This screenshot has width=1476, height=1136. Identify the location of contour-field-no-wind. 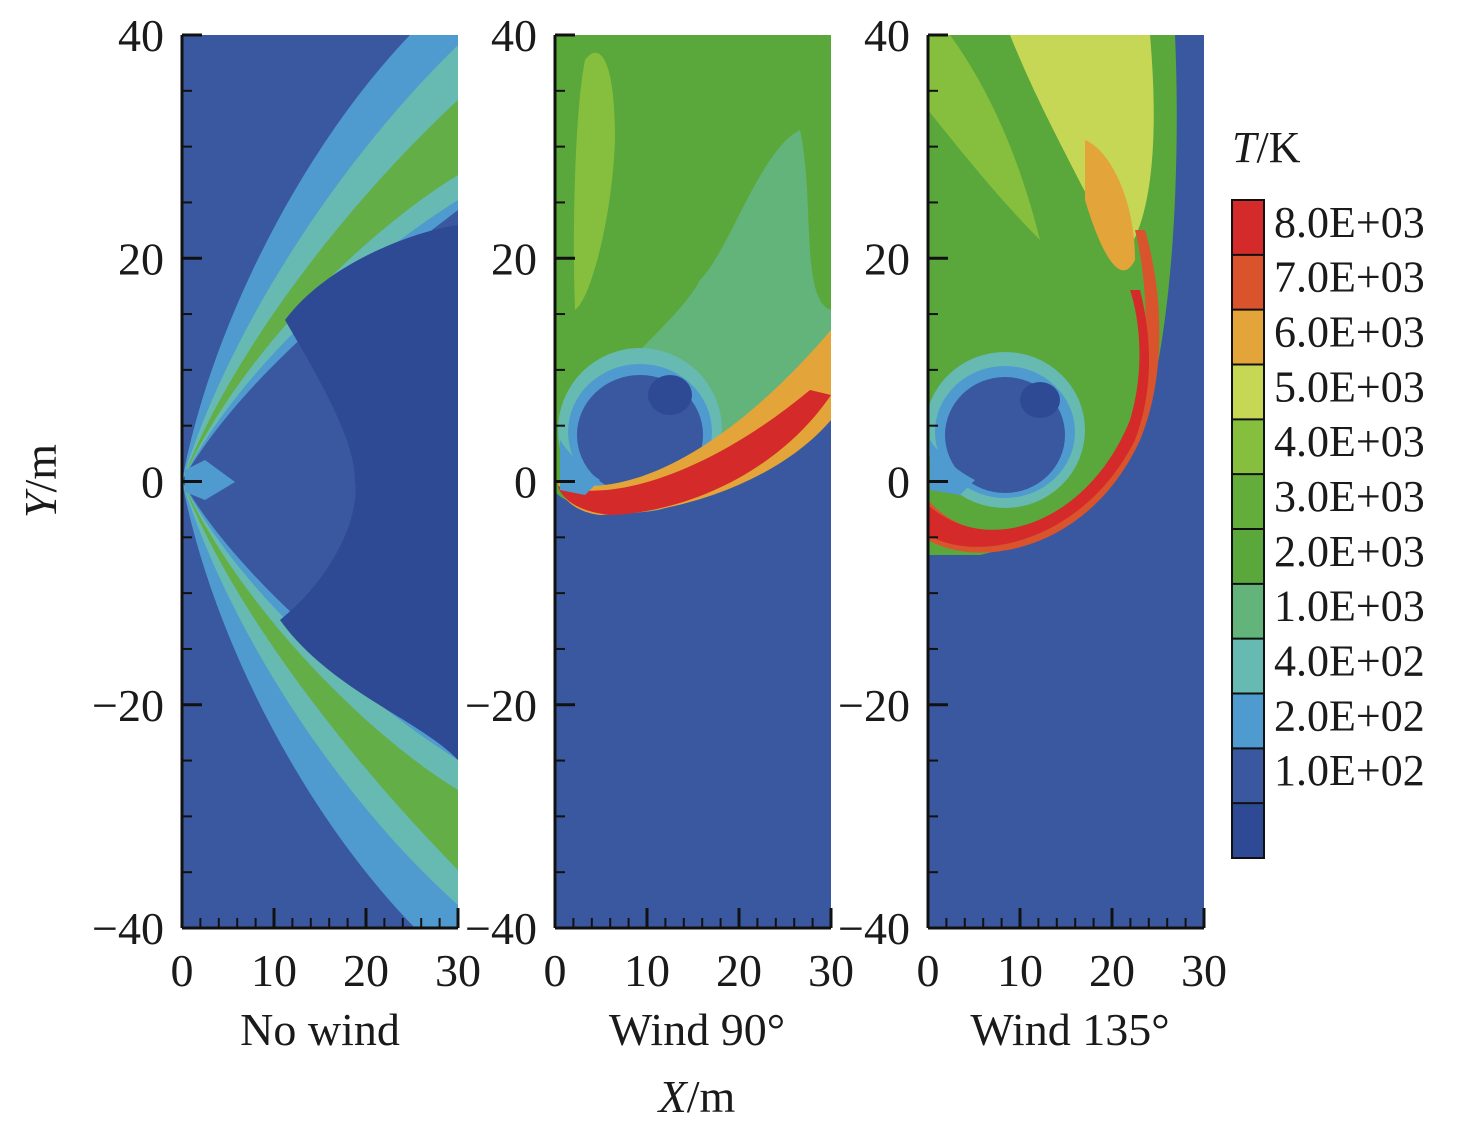
(320, 481).